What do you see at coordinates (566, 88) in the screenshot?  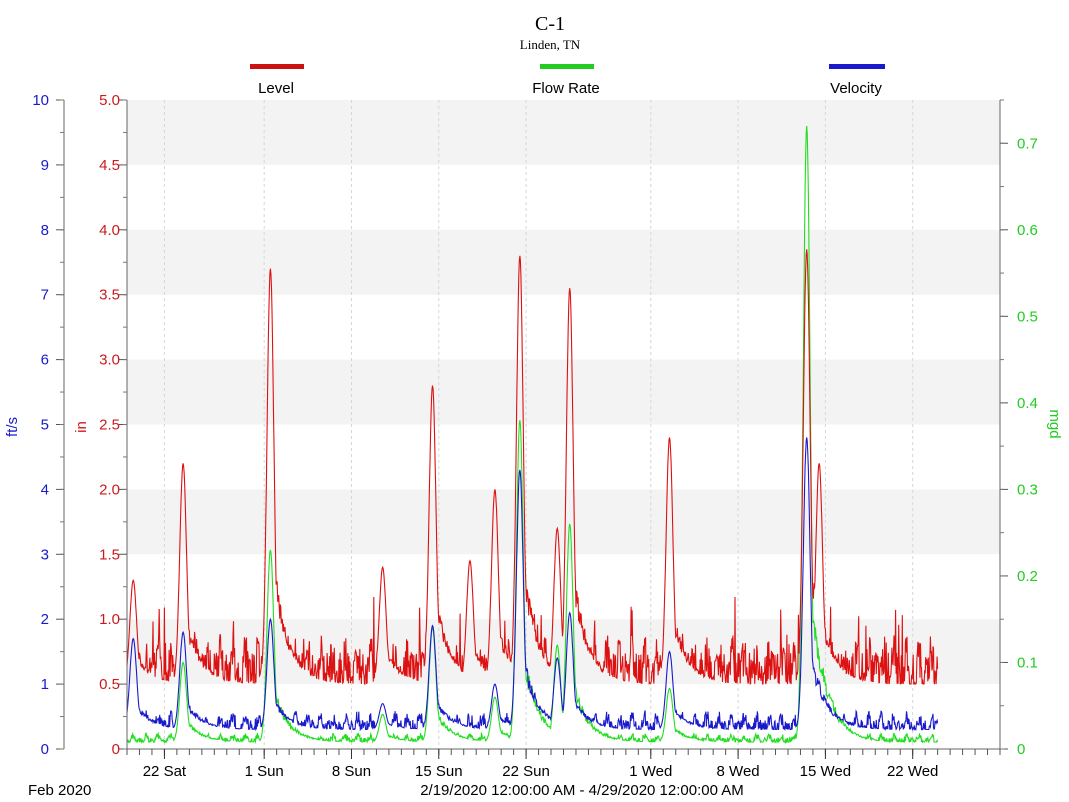 I see `legend-label-flow-rate: Flow Rate` at bounding box center [566, 88].